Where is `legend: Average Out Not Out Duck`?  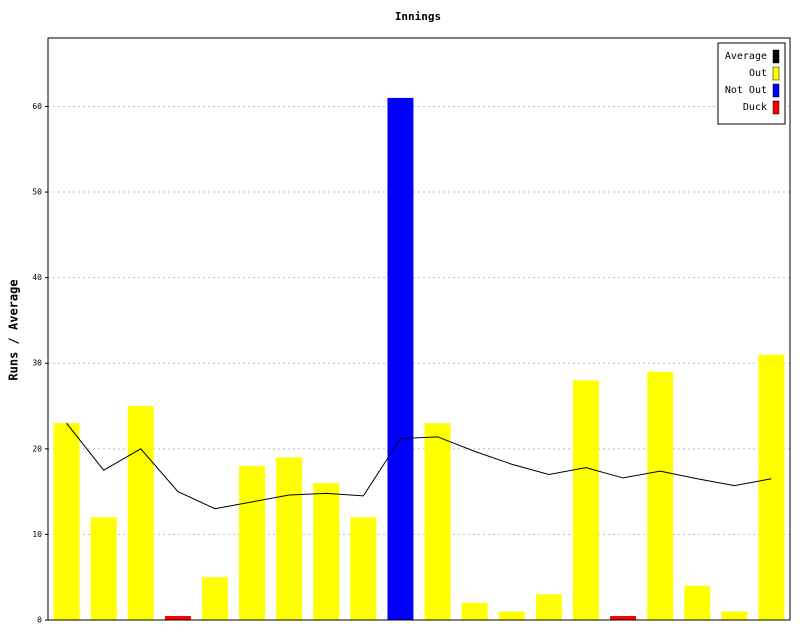 legend: Average Out Not Out Duck is located at coordinates (751, 83).